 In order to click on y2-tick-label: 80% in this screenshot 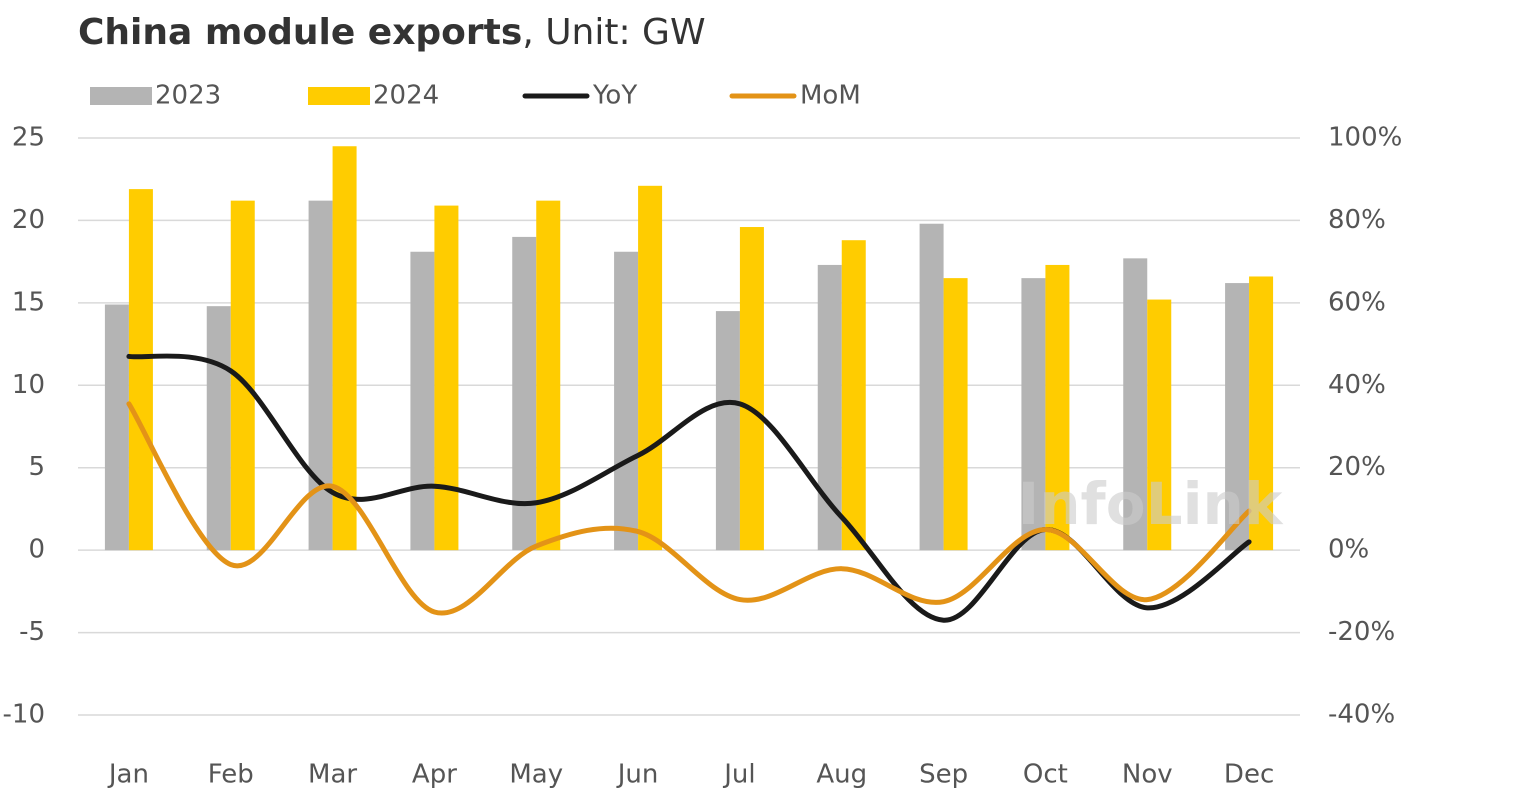, I will do `click(1357, 220)`.